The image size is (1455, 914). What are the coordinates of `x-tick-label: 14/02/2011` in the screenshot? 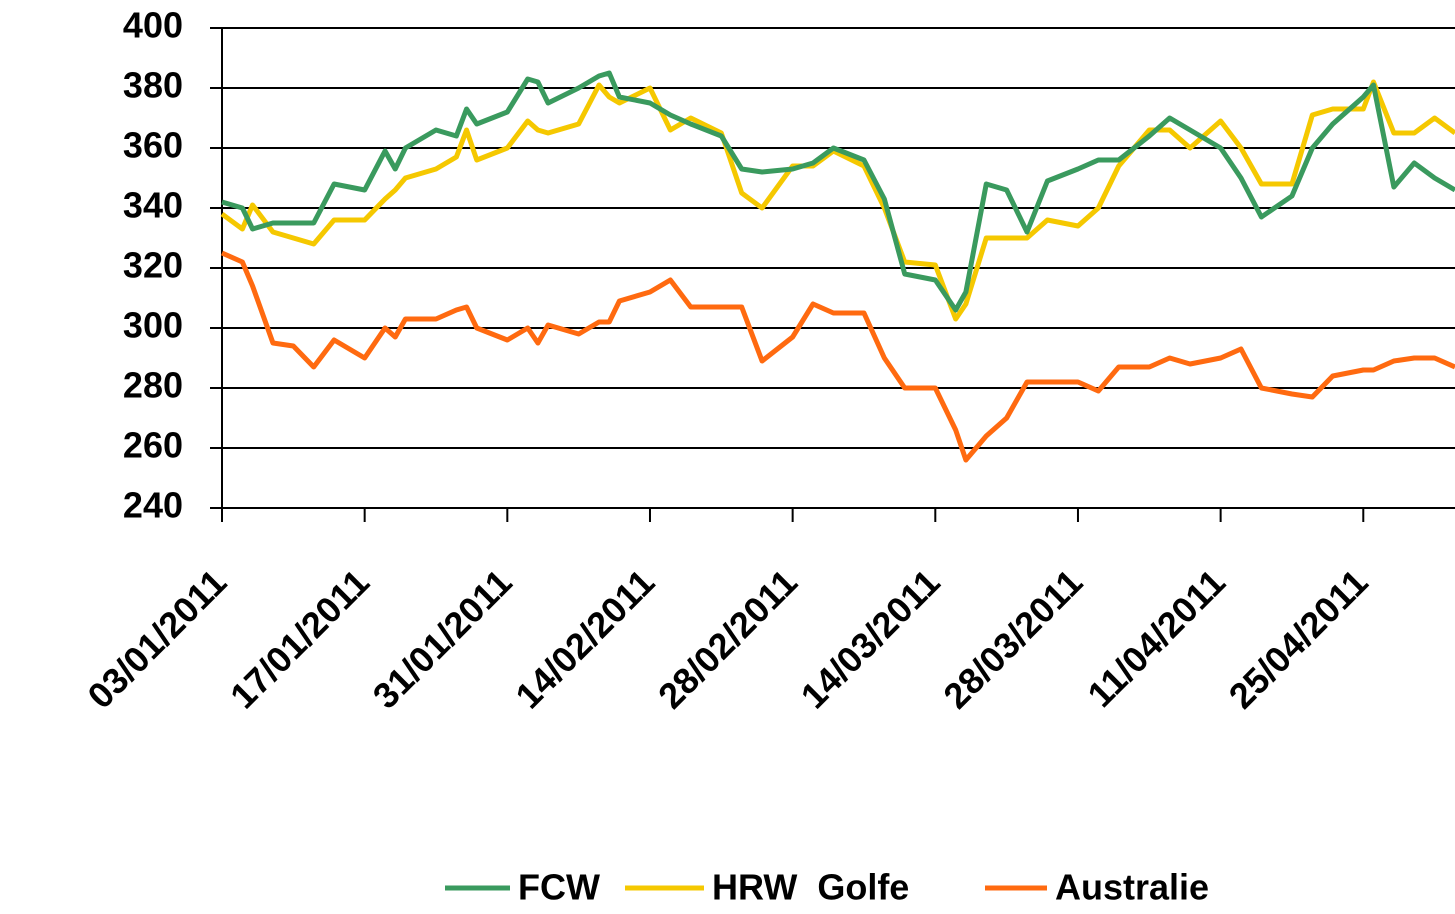 It's located at (584, 638).